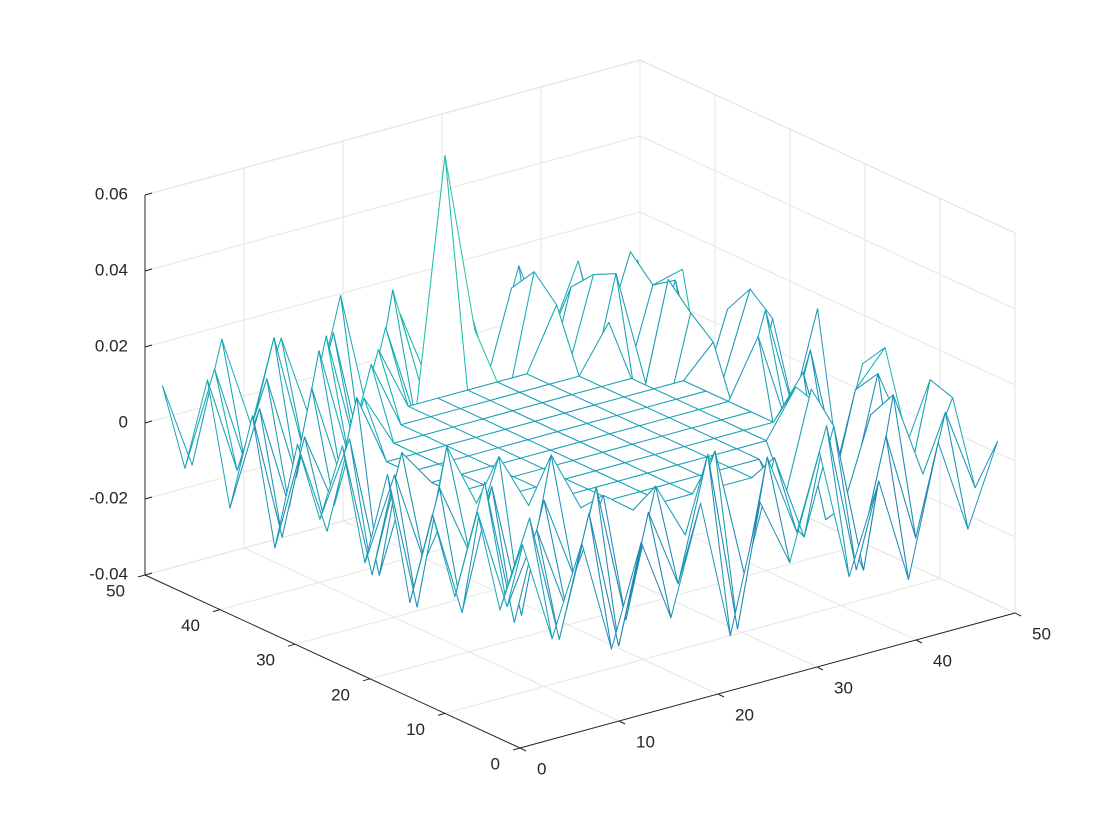 This screenshot has height=840, width=1120. I want to click on z-tick-label: 0.04, so click(111, 269).